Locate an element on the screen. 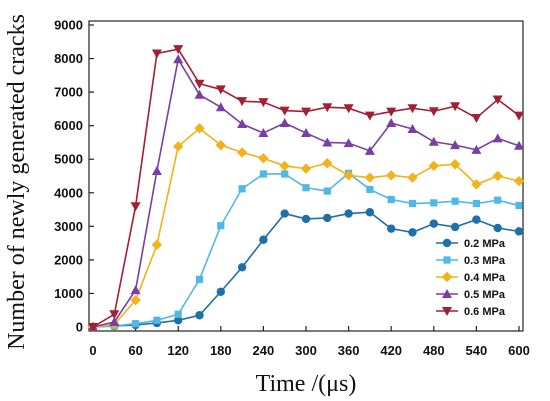 This screenshot has width=550, height=401. x-tick-label: 300 is located at coordinates (306, 350).